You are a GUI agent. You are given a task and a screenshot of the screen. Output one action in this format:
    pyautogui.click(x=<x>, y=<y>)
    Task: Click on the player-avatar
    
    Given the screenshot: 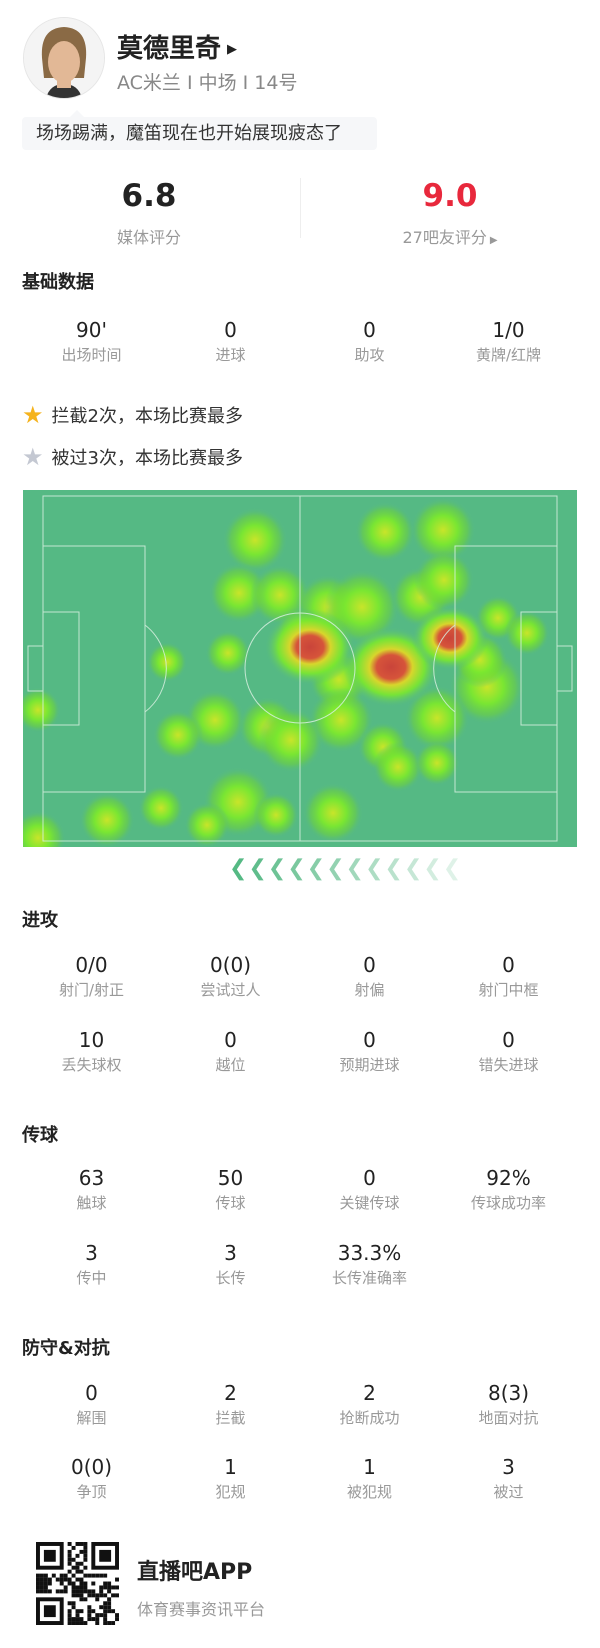 What is the action you would take?
    pyautogui.click(x=64, y=58)
    